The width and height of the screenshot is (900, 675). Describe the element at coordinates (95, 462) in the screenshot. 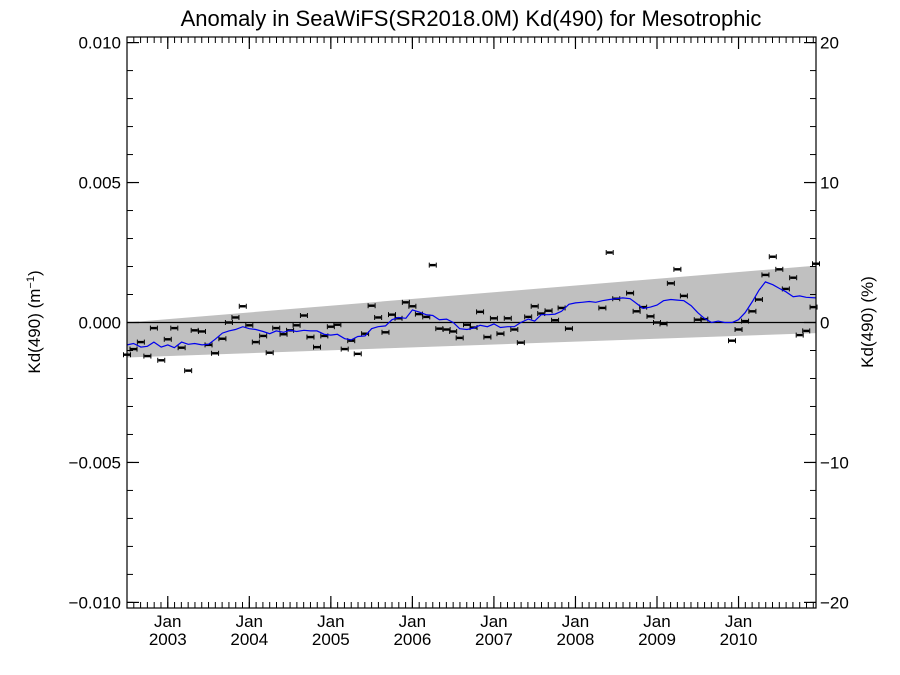

I see `y-left-tick-label: −0.005` at that location.